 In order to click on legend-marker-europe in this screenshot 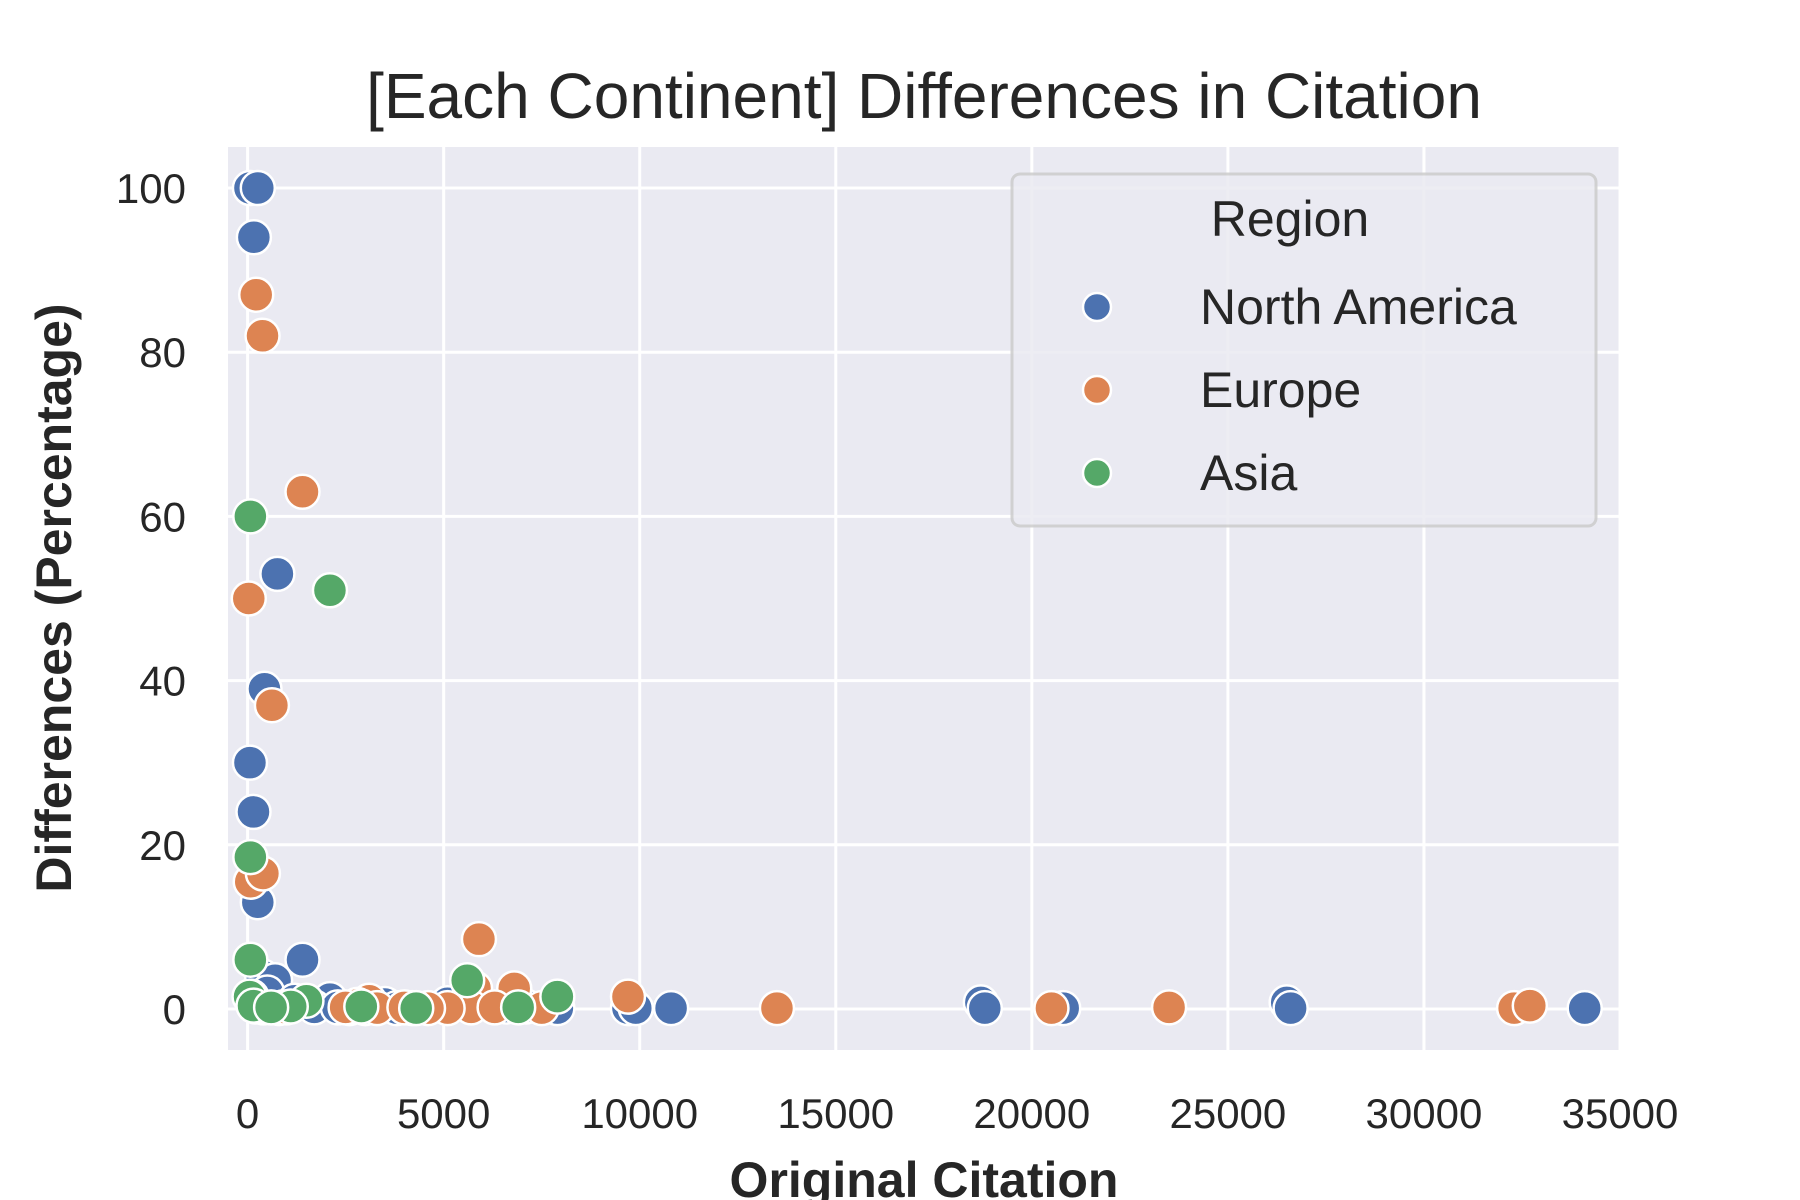, I will do `click(1097, 390)`.